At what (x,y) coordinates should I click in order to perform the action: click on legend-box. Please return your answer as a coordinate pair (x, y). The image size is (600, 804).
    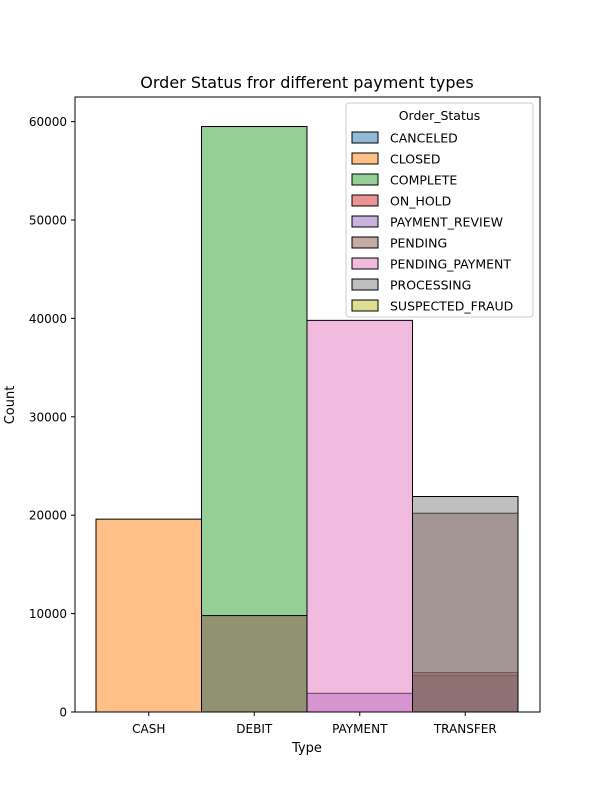
    Looking at the image, I should click on (439, 210).